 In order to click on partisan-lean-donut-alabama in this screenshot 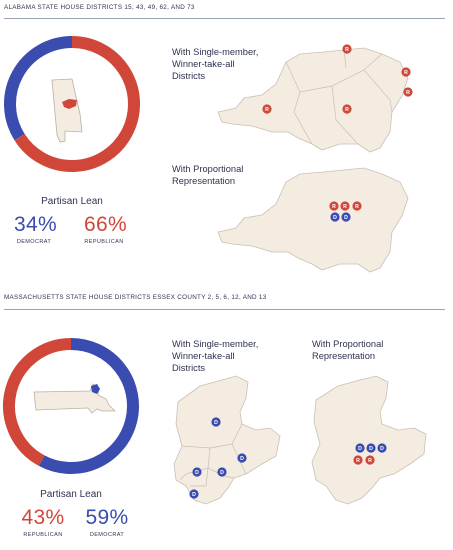, I will do `click(72, 104)`.